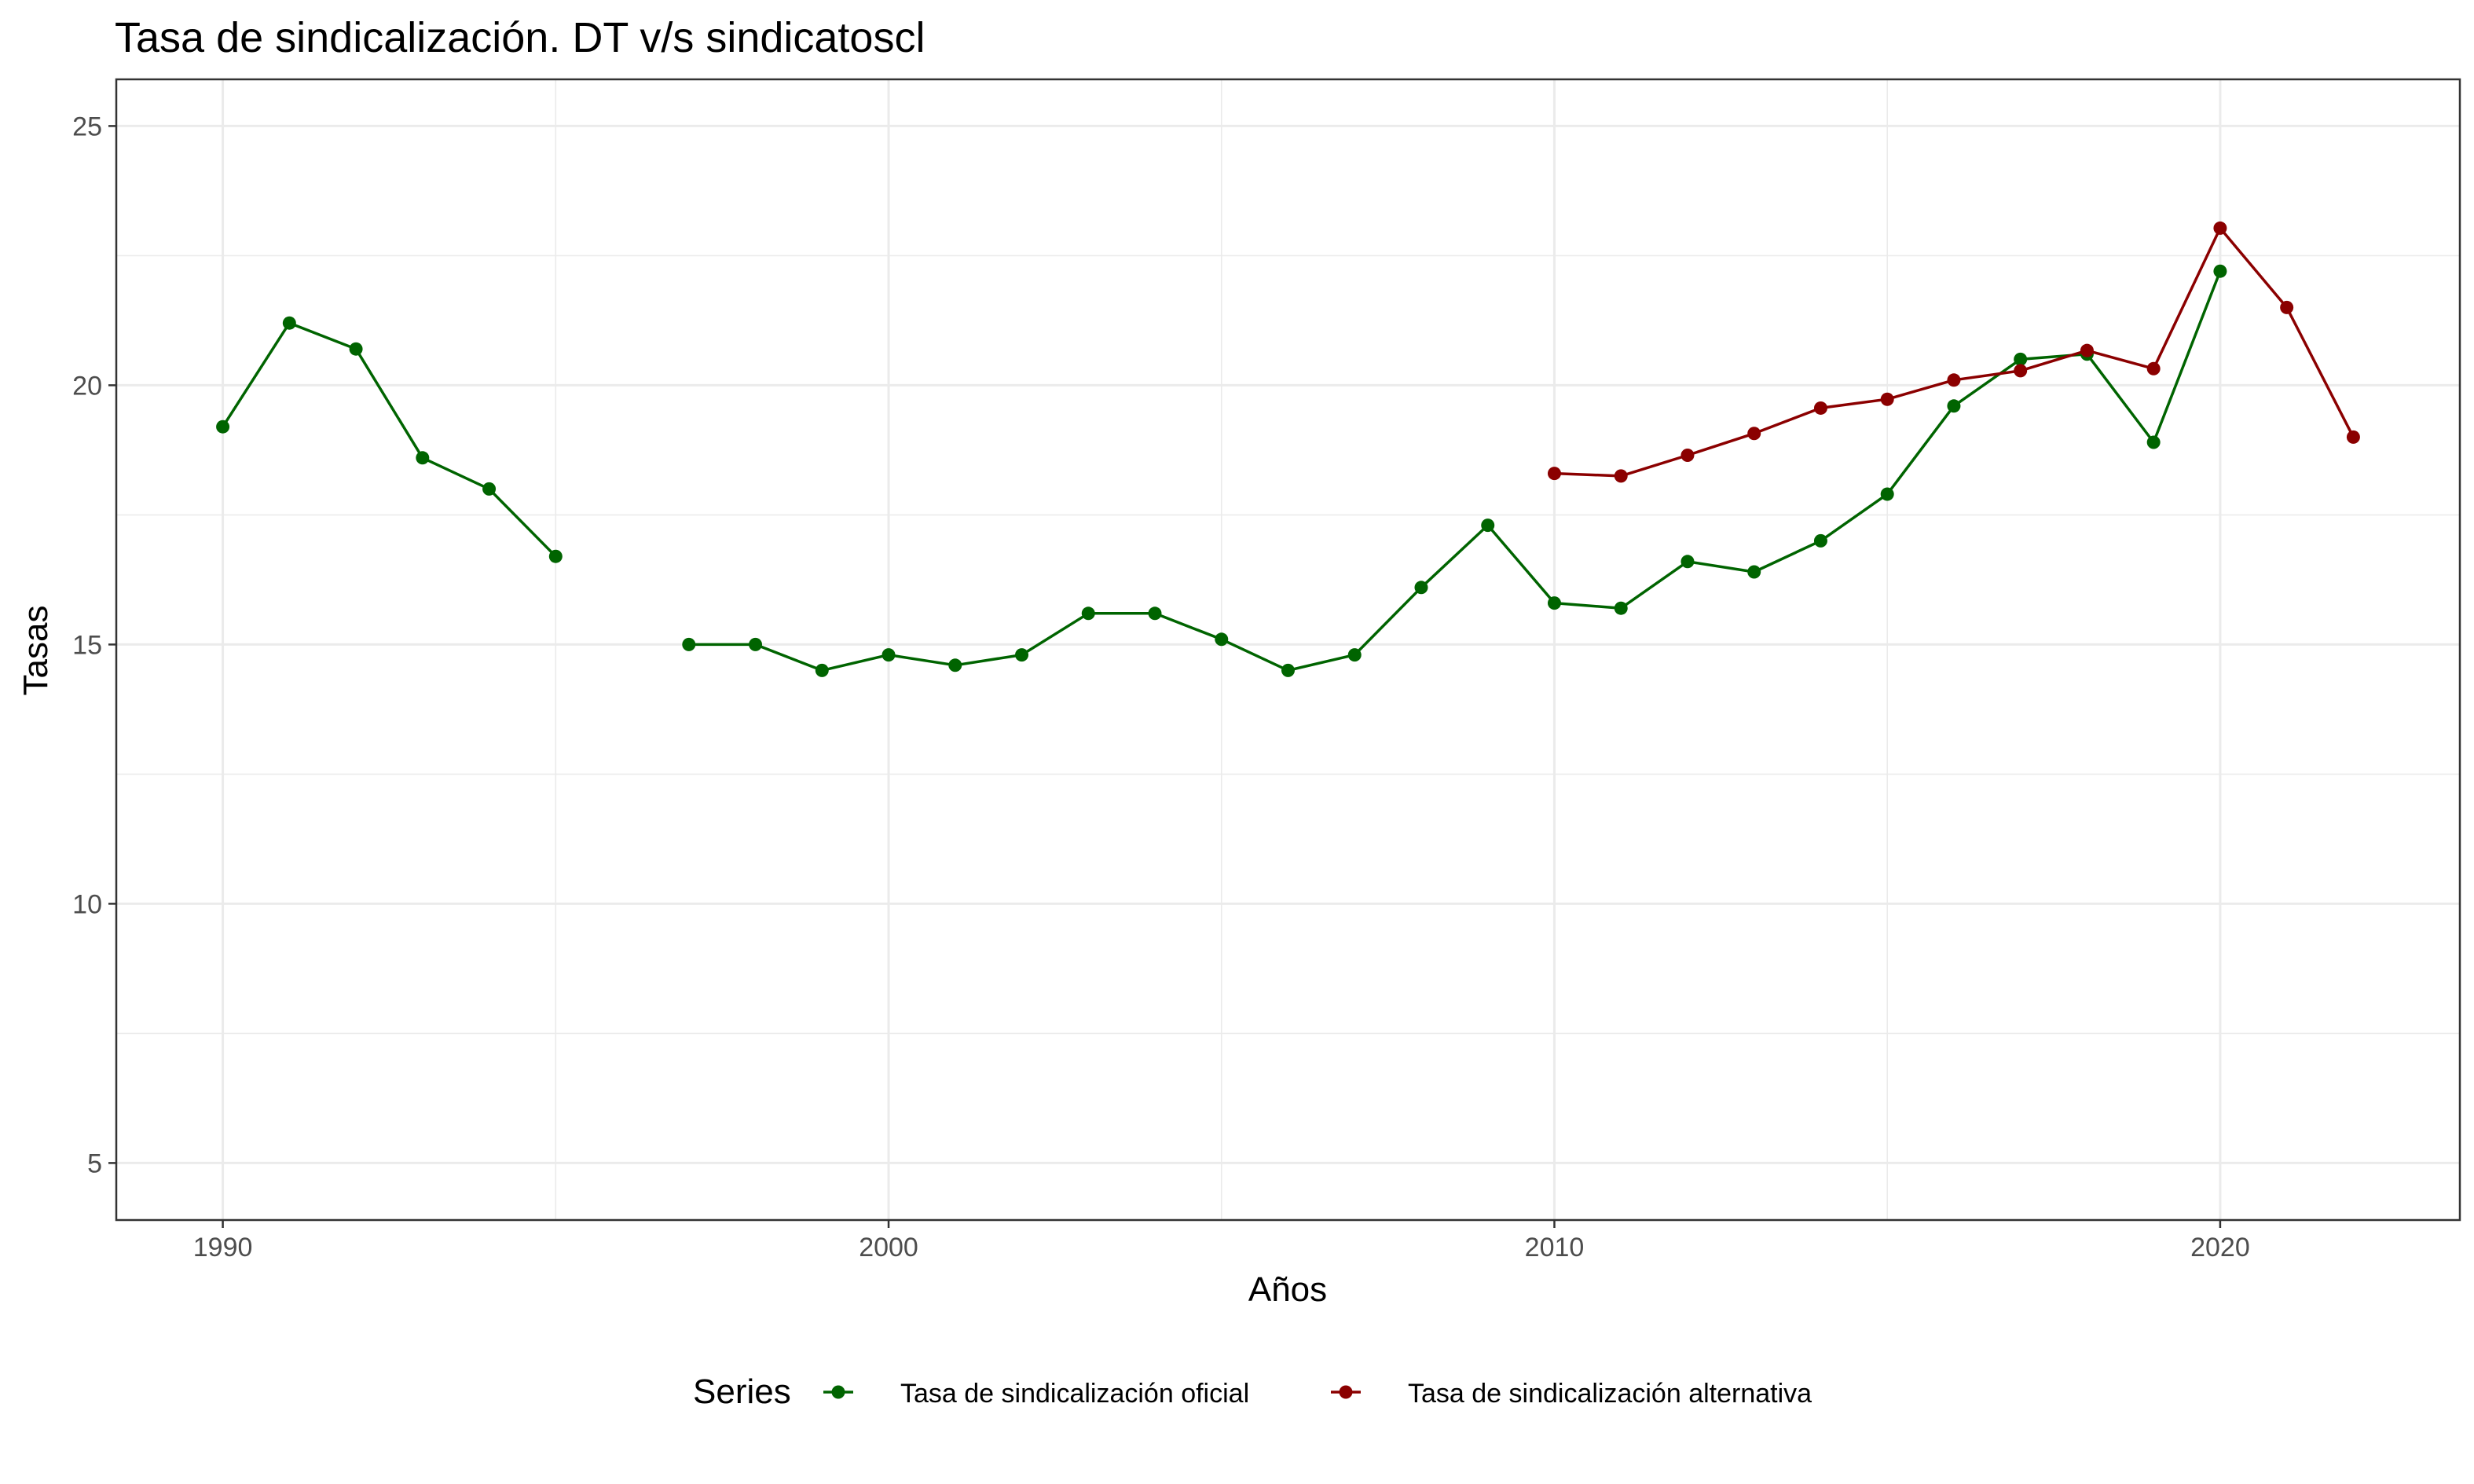  I want to click on legend-label: Tasa de sindicalización alternativa, so click(1610, 1394).